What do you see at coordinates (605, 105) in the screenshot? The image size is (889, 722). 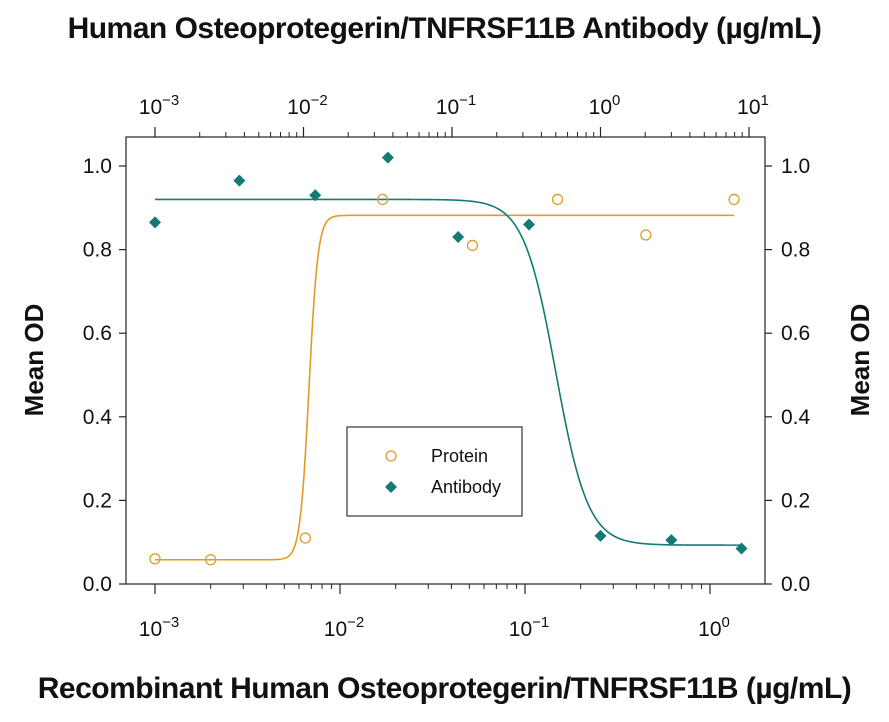 I see `top-x-tick-label: 10⁰` at bounding box center [605, 105].